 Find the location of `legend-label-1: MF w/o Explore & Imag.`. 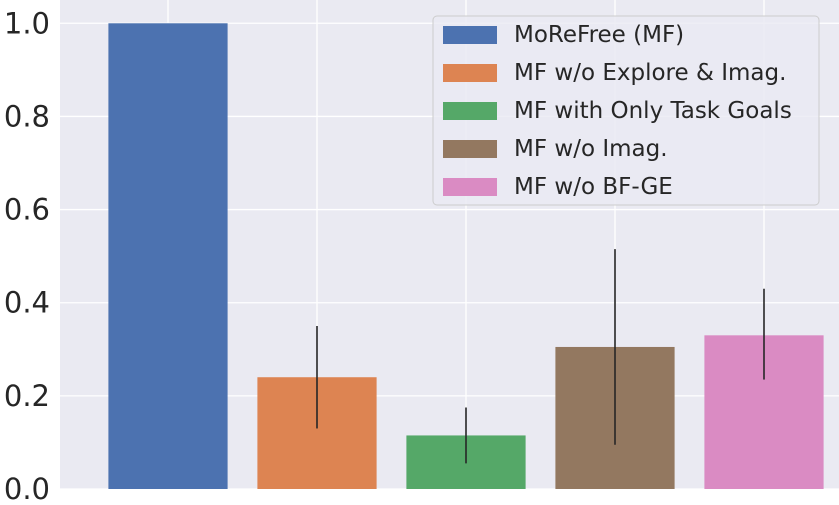

legend-label-1: MF w/o Explore & Imag. is located at coordinates (650, 73).